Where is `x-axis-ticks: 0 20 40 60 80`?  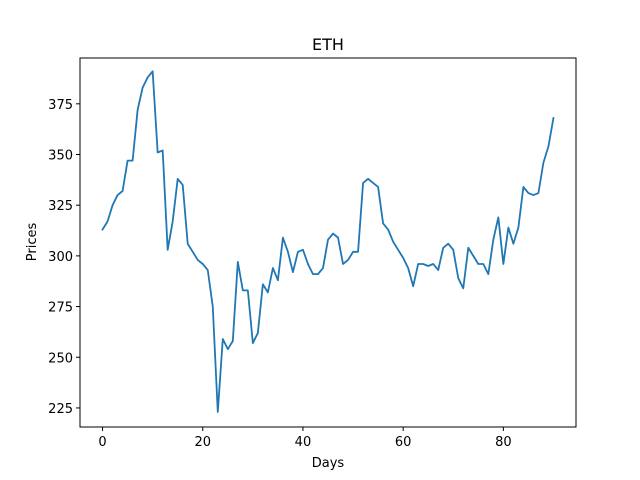 x-axis-ticks: 0 20 40 60 80 is located at coordinates (305, 438).